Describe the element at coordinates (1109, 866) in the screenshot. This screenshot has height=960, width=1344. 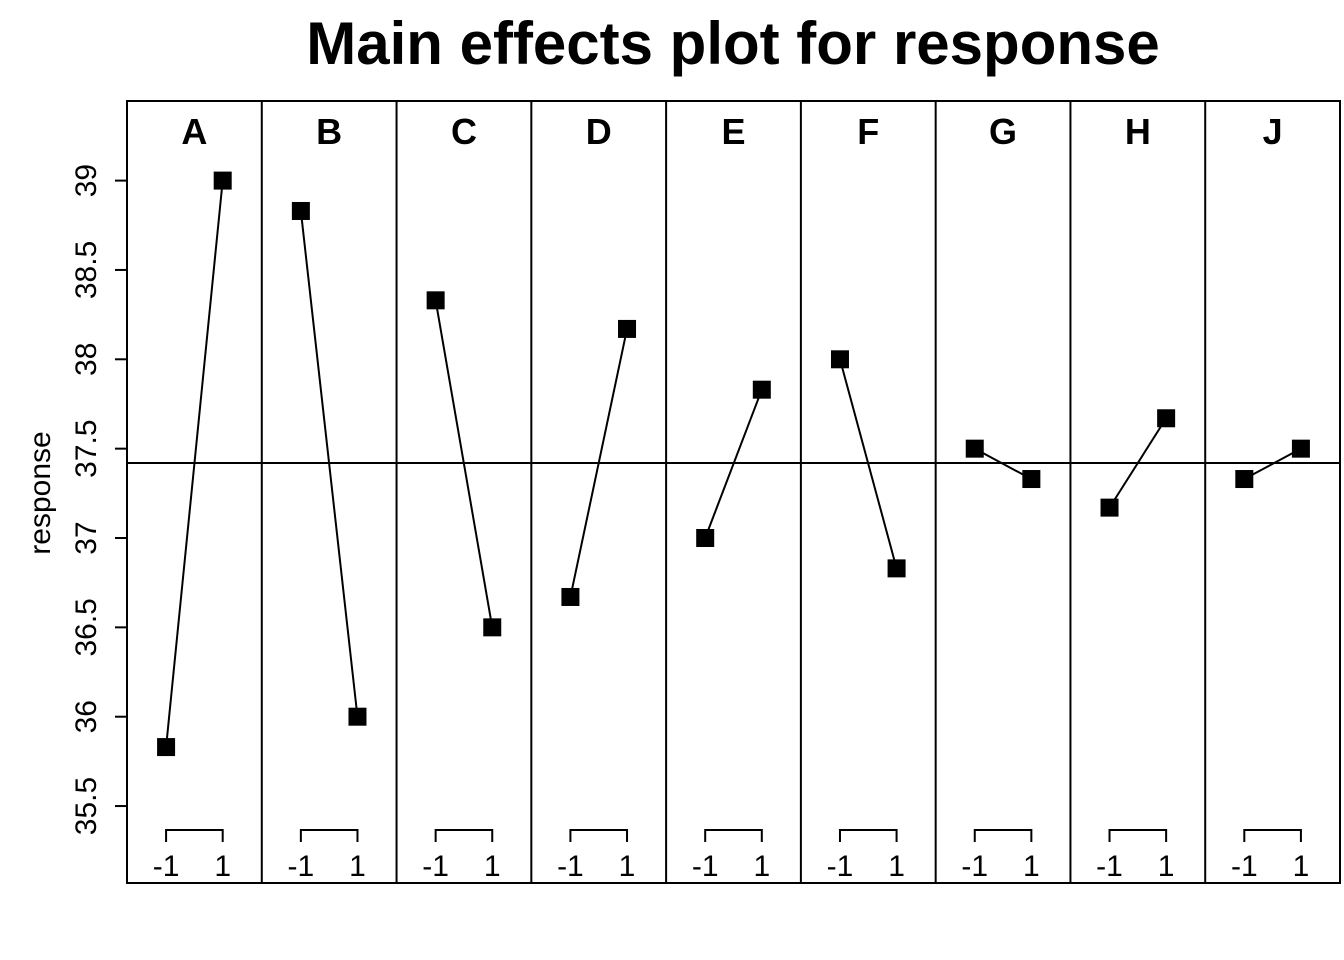
I see `x-tick-label-h-low: -1` at that location.